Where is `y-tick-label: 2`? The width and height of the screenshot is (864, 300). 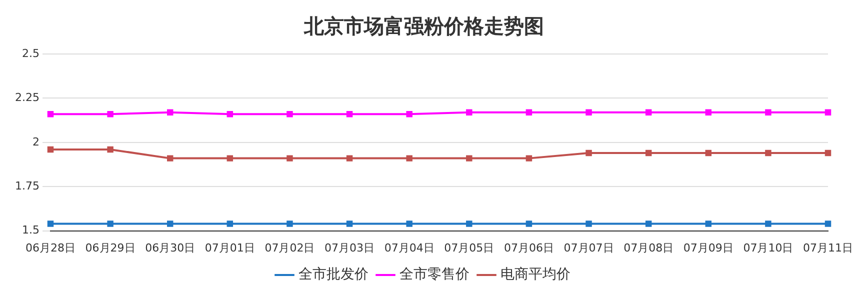
y-tick-label: 2 is located at coordinates (36, 141).